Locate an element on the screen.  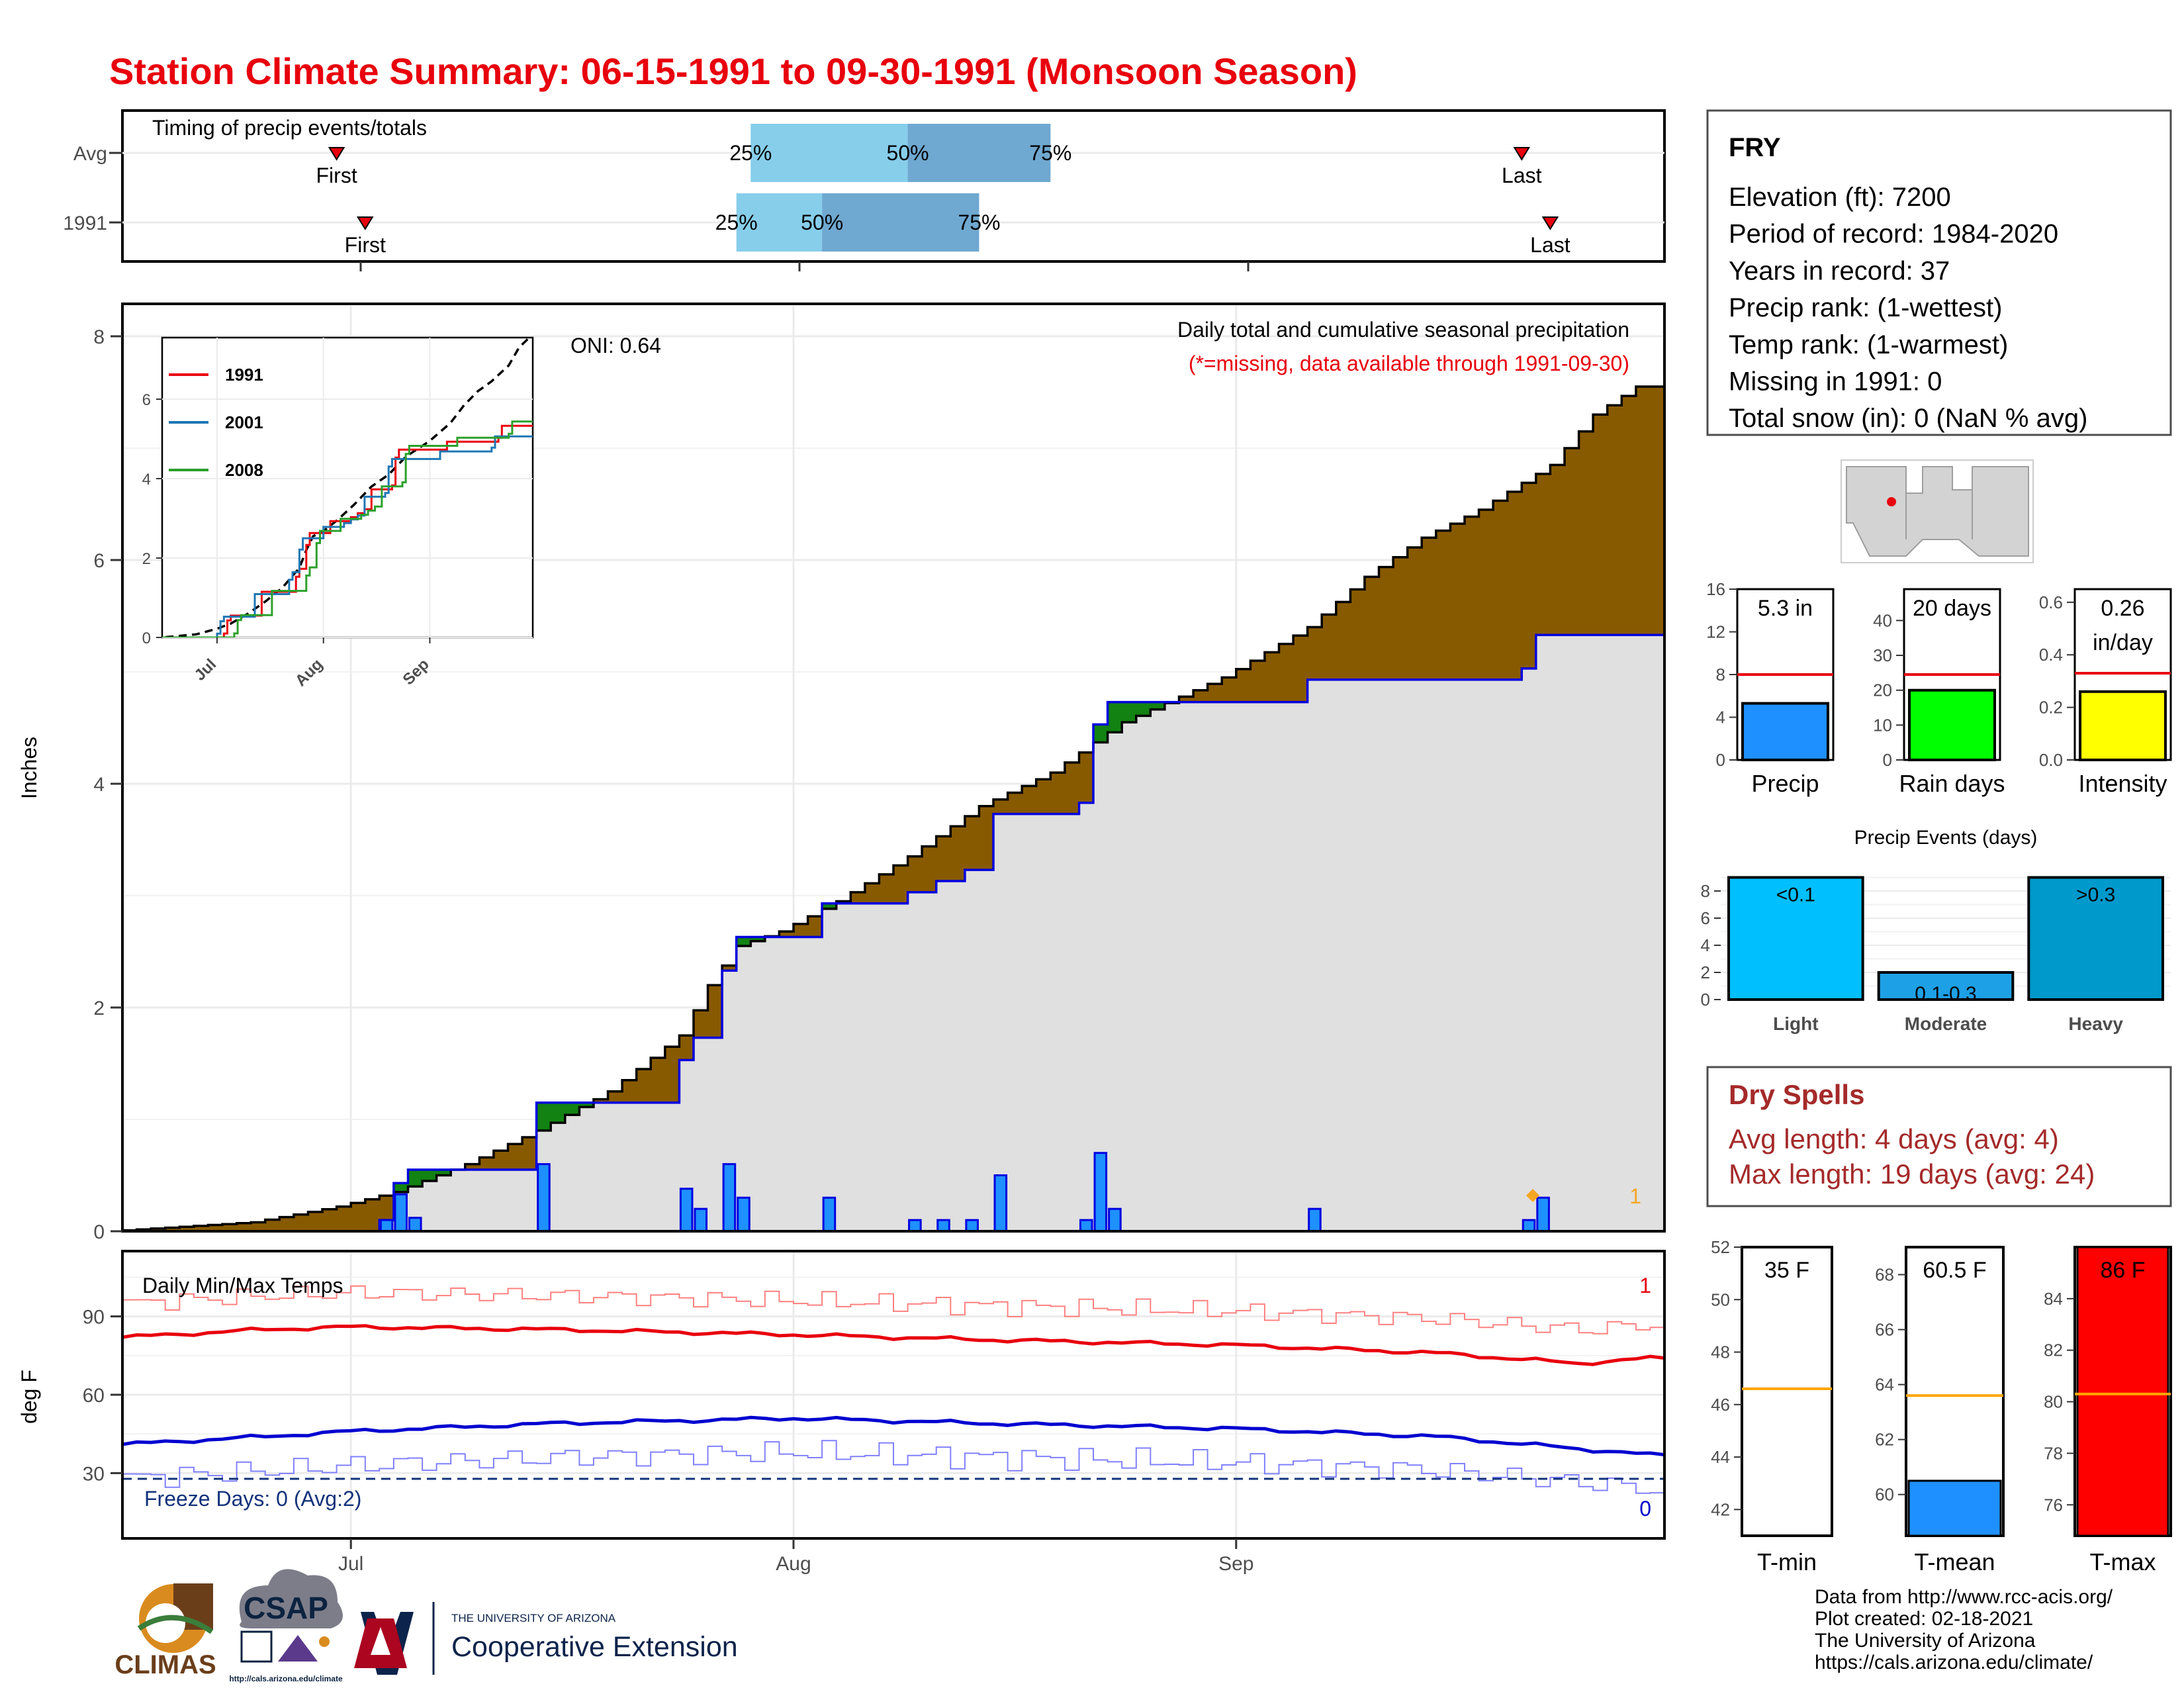
xtick-label: Sep is located at coordinates (1235, 1564).